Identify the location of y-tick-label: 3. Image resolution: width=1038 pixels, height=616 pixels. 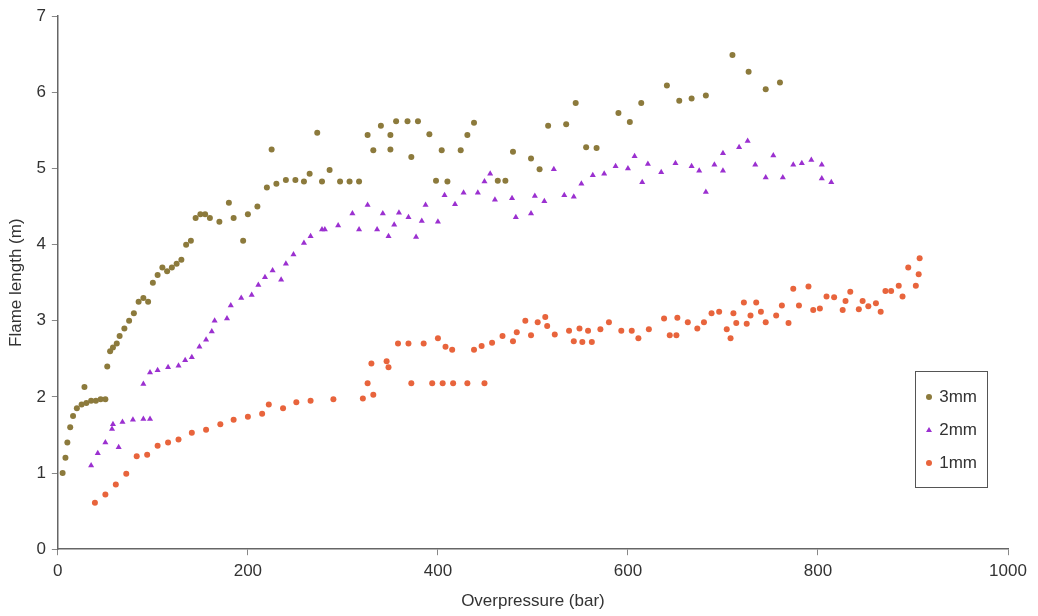
(41, 320).